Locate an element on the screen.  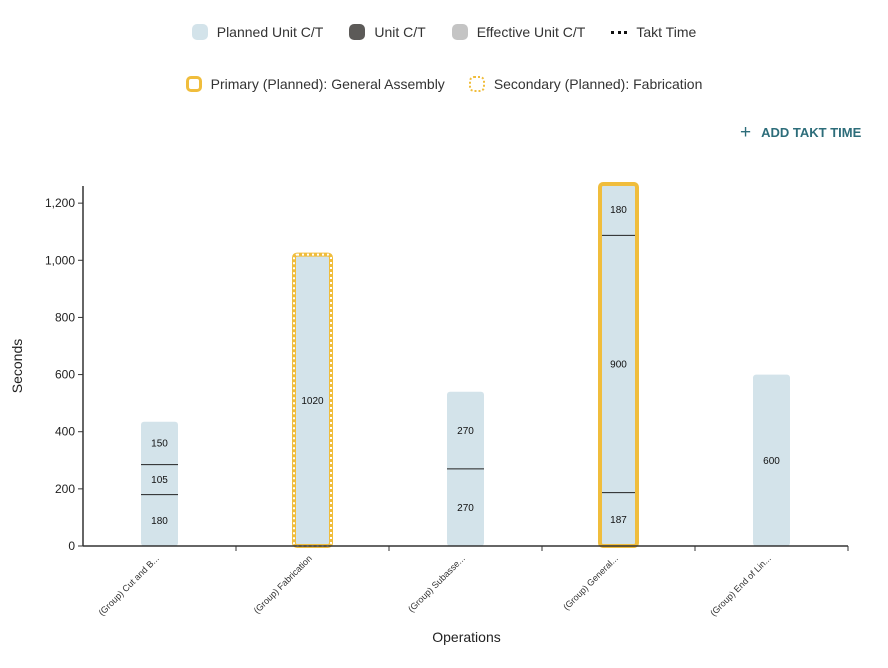
legend-item-unit-ct: Unit C/T is located at coordinates (387, 32).